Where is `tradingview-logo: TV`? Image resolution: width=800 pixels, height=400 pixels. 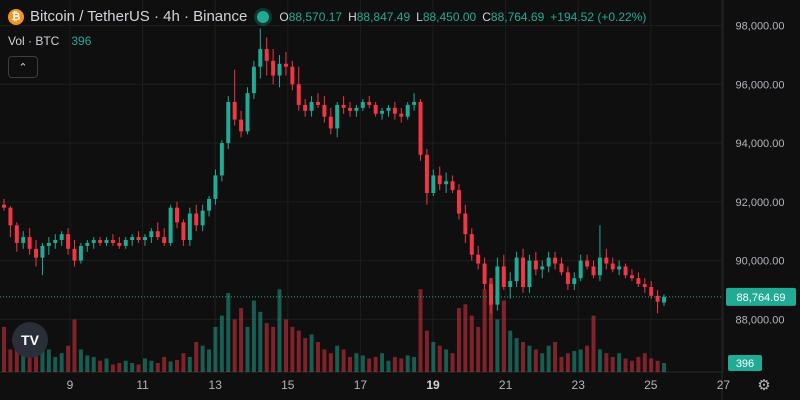 tradingview-logo: TV is located at coordinates (30, 340).